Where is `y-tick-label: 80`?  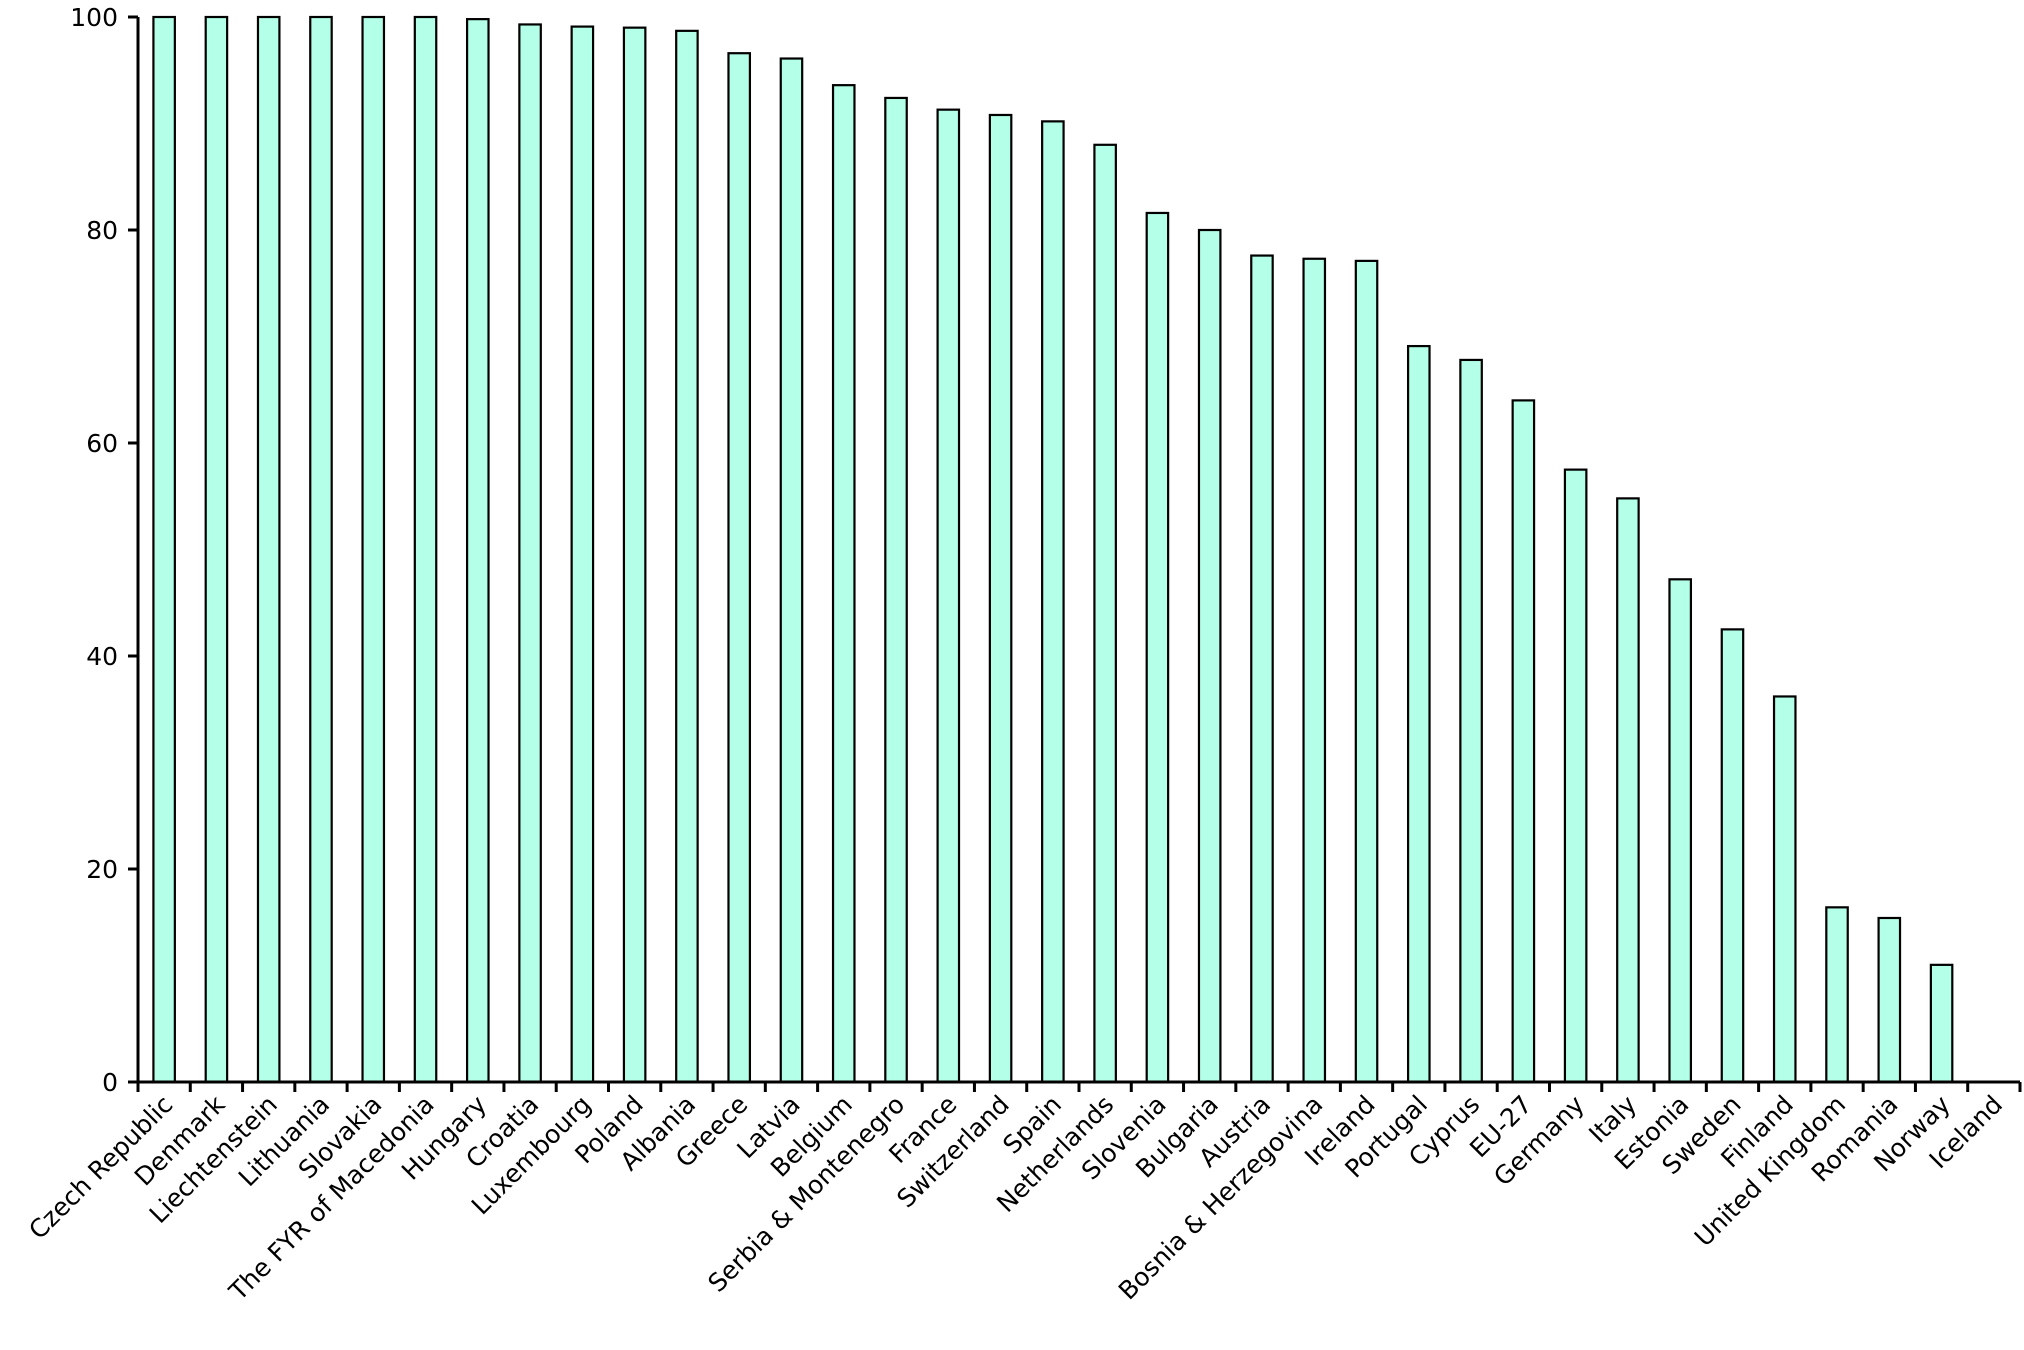 y-tick-label: 80 is located at coordinates (102, 230).